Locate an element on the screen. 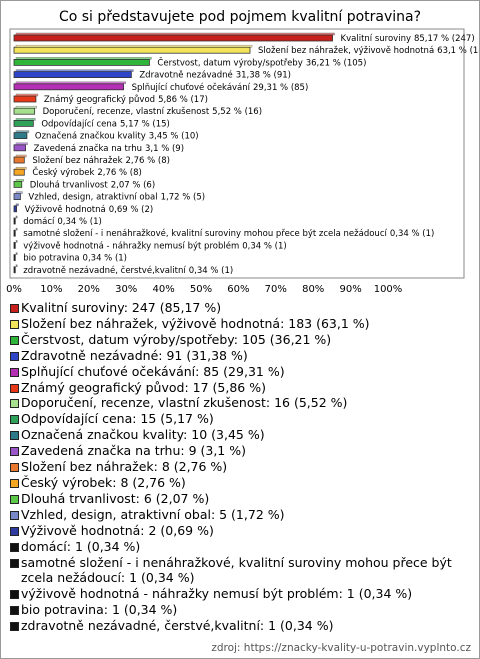 This screenshot has height=659, width=480. legend-item: Český výrobek: 8 (2,76 %) is located at coordinates (240, 483).